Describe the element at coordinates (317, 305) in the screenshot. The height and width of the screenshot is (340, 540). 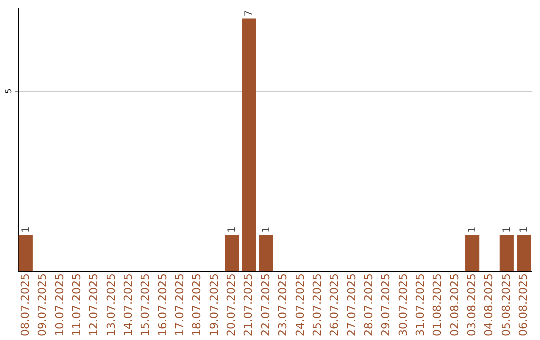
I see `x-tick-label: 25.07.2025` at that location.